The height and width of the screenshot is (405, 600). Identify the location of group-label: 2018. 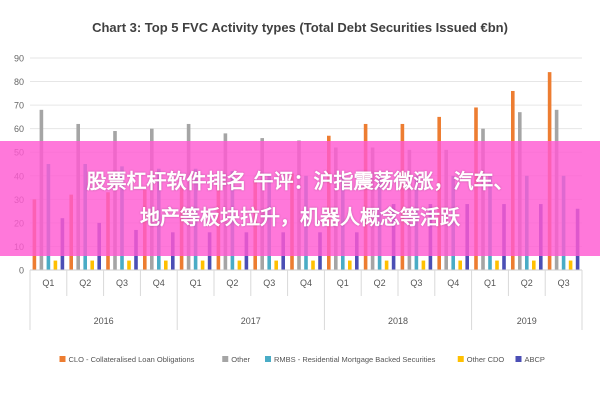
(398, 321).